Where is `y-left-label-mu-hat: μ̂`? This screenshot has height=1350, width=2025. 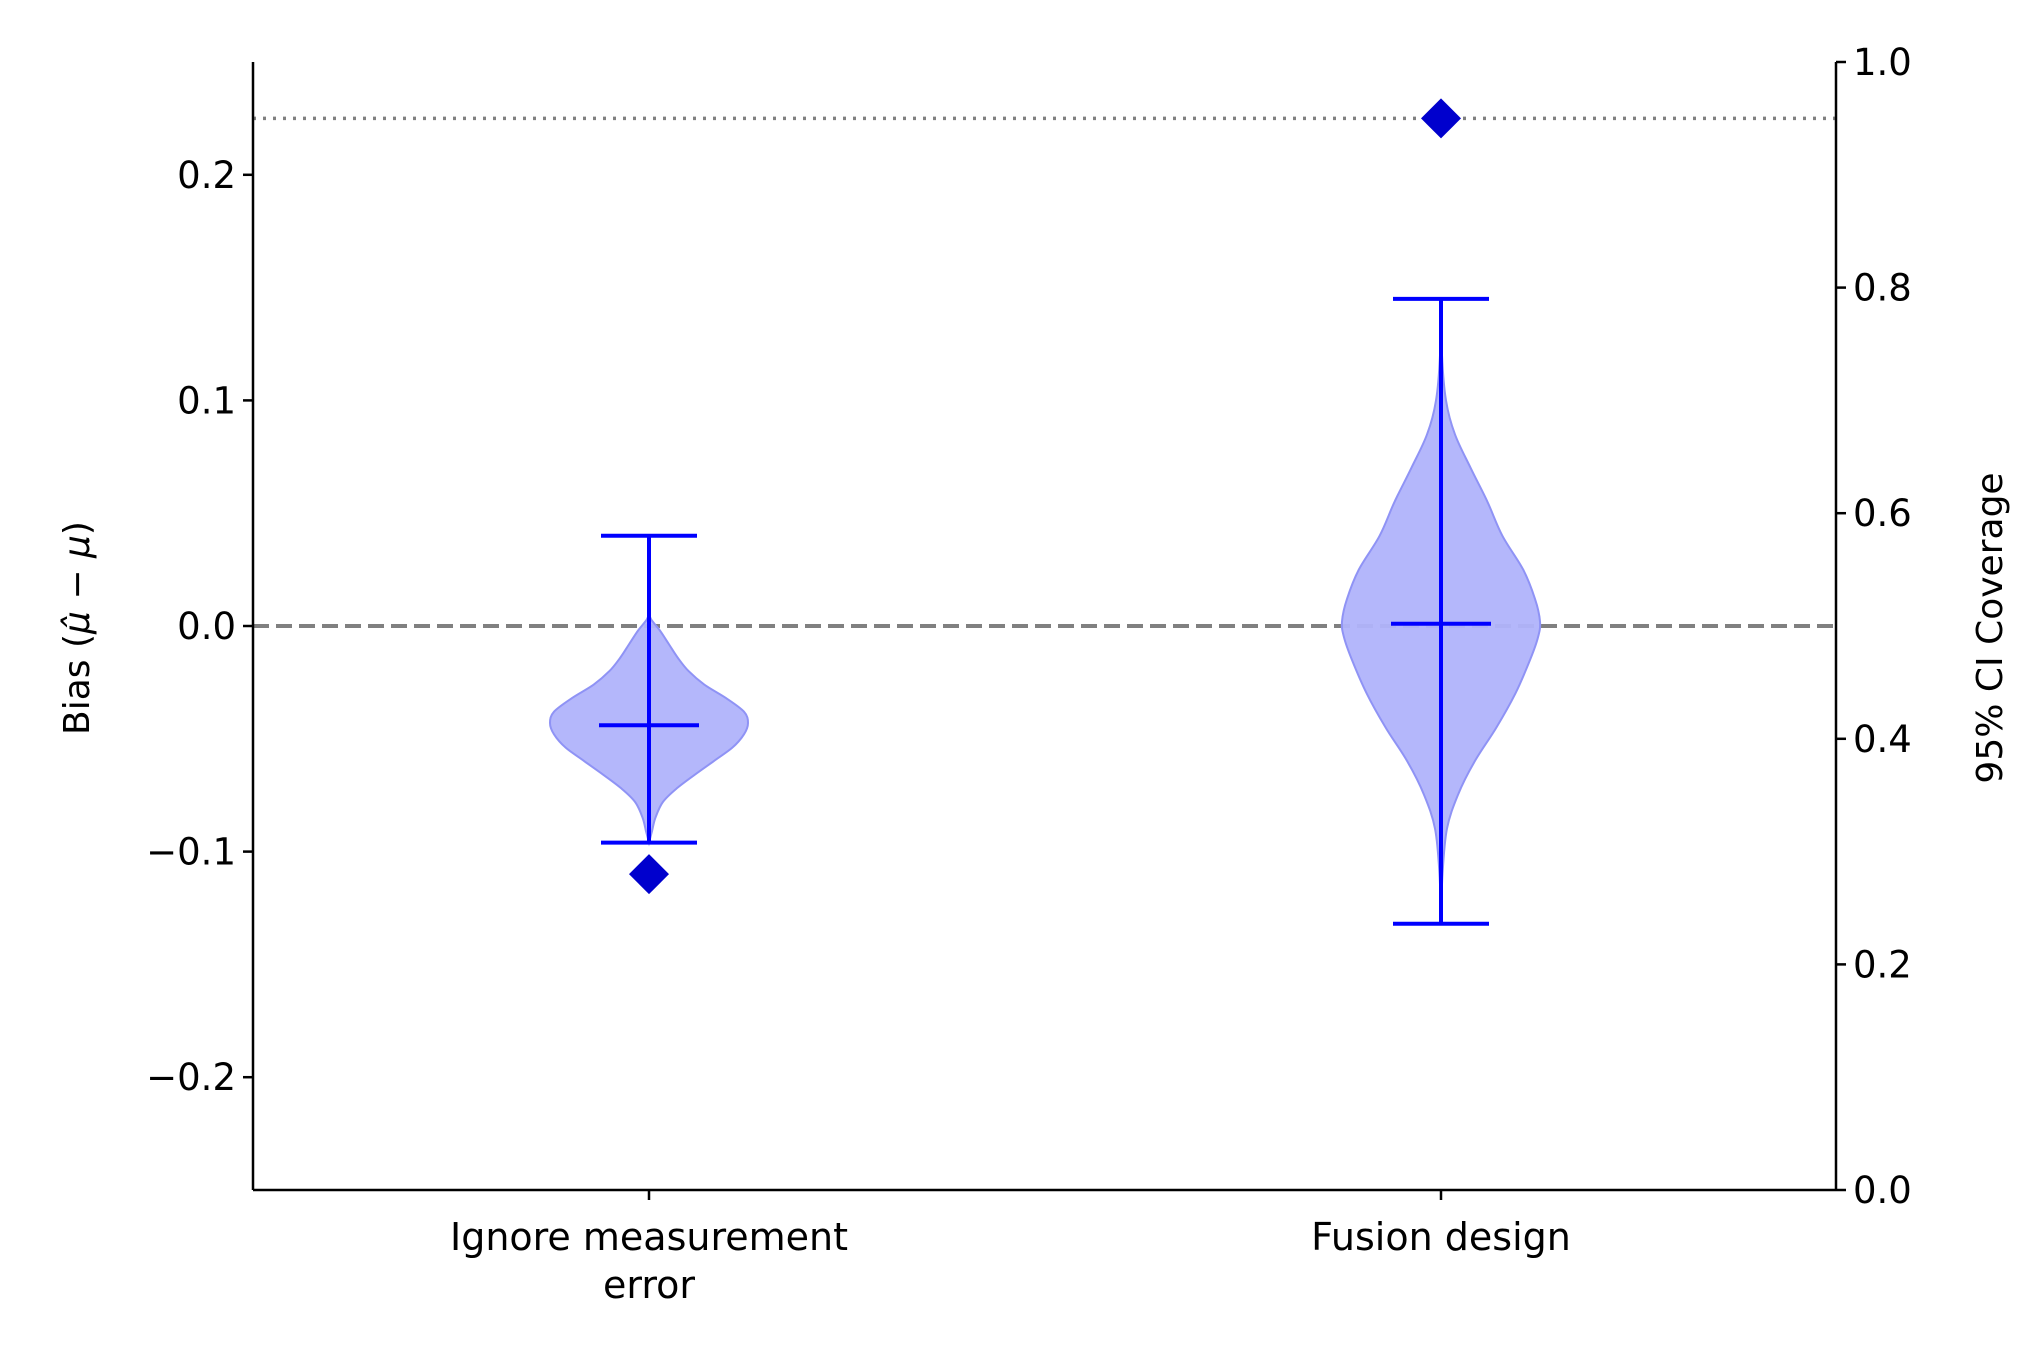 y-left-label-mu-hat: μ̂ is located at coordinates (77, 623).